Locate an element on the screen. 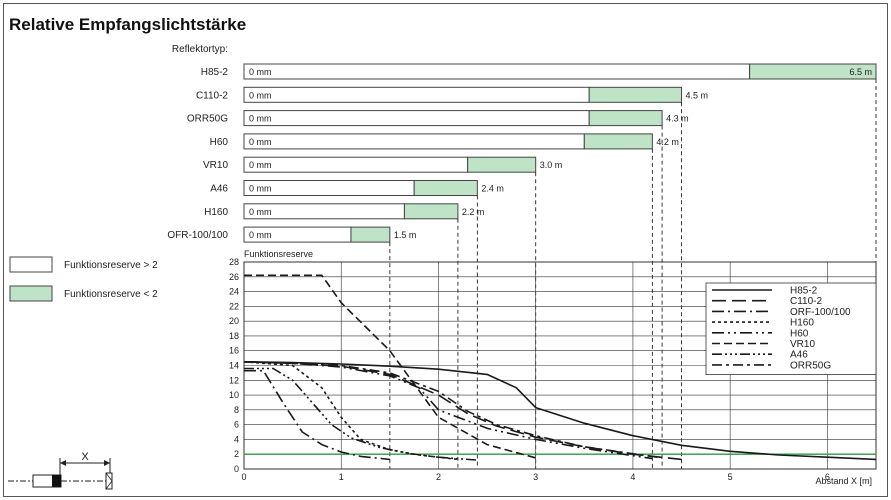 This screenshot has height=500, width=891. y-tick-label: 2 is located at coordinates (236, 454).